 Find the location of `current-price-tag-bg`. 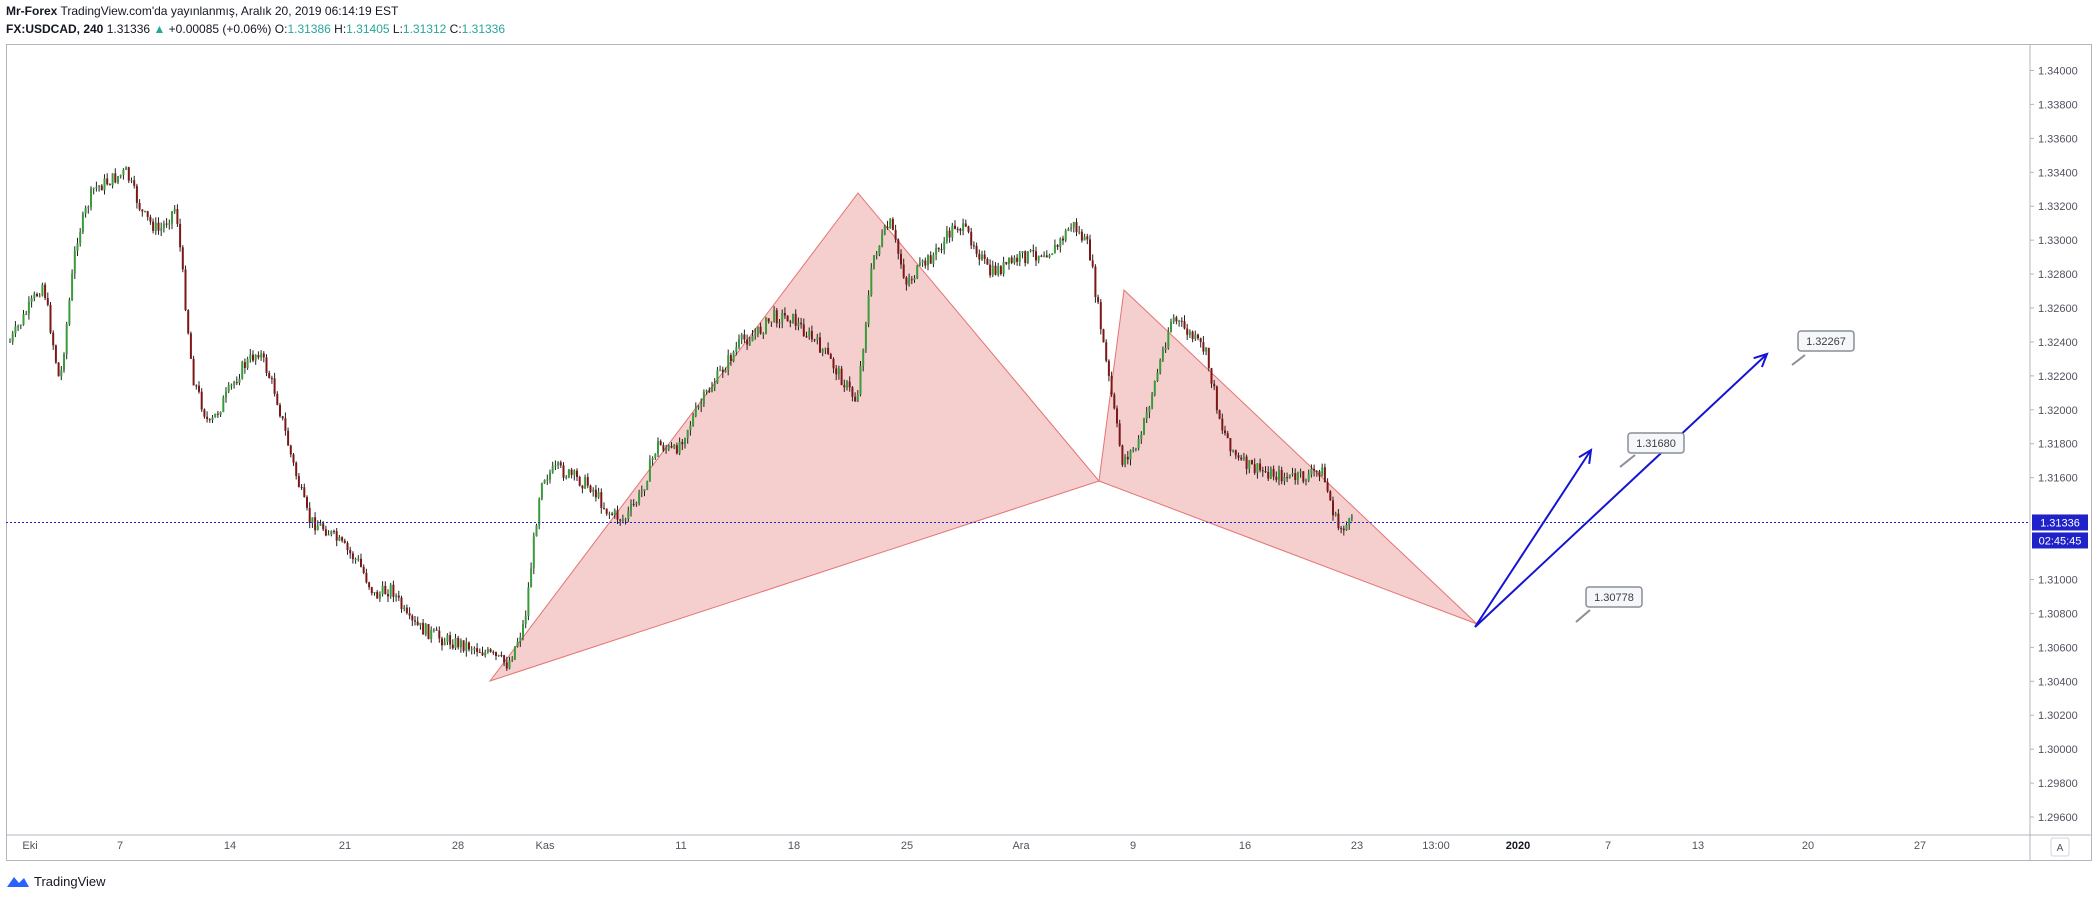

current-price-tag-bg is located at coordinates (2060, 522).